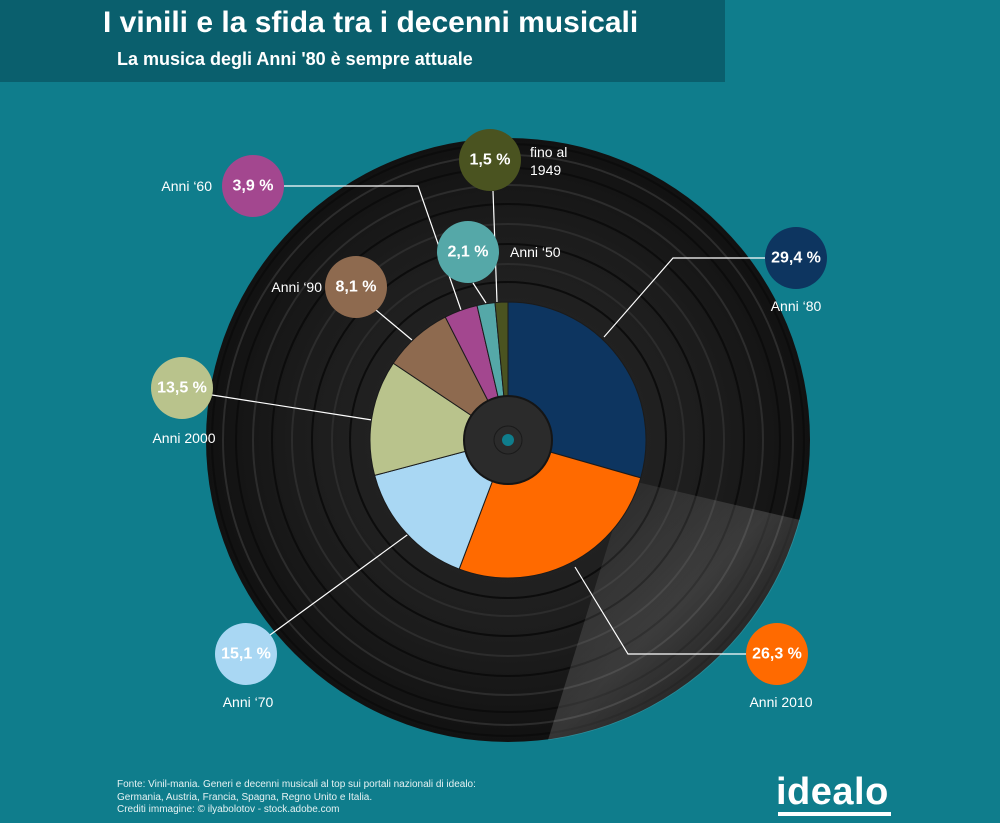 This screenshot has width=1000, height=823. I want to click on pie-slice, so click(441, 504).